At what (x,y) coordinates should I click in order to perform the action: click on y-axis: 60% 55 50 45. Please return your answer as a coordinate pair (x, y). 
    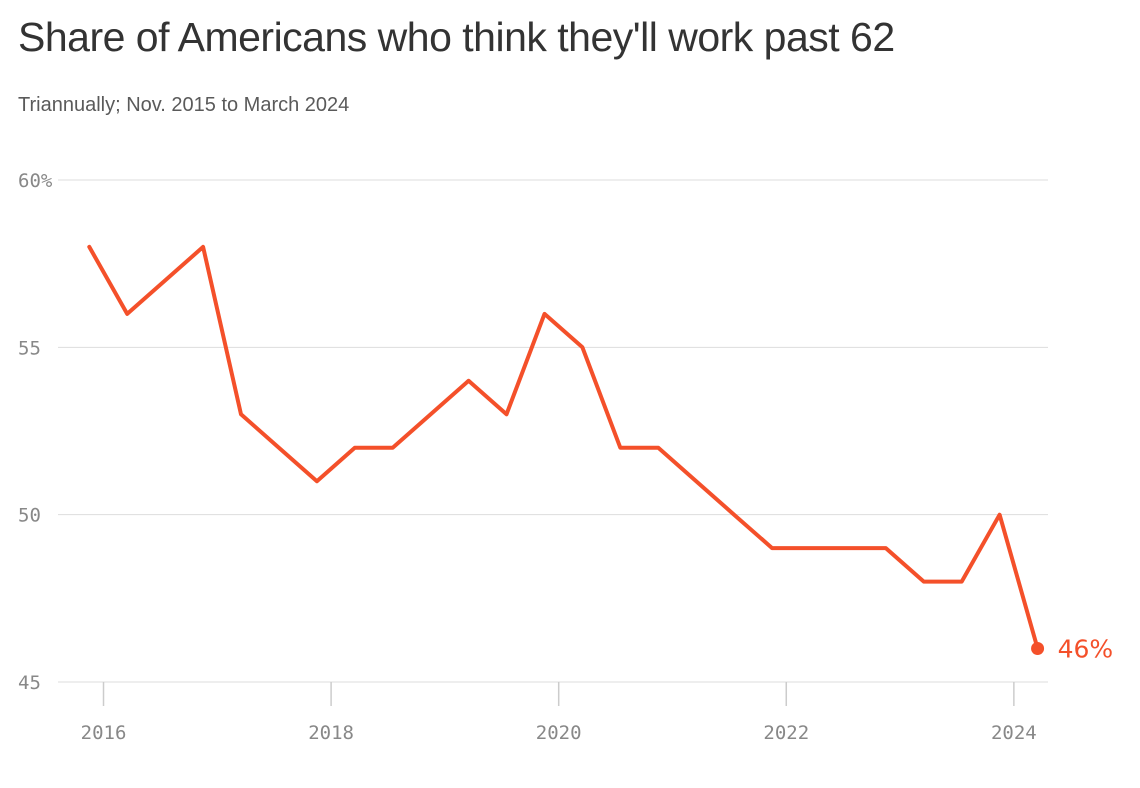
    Looking at the image, I should click on (35, 432).